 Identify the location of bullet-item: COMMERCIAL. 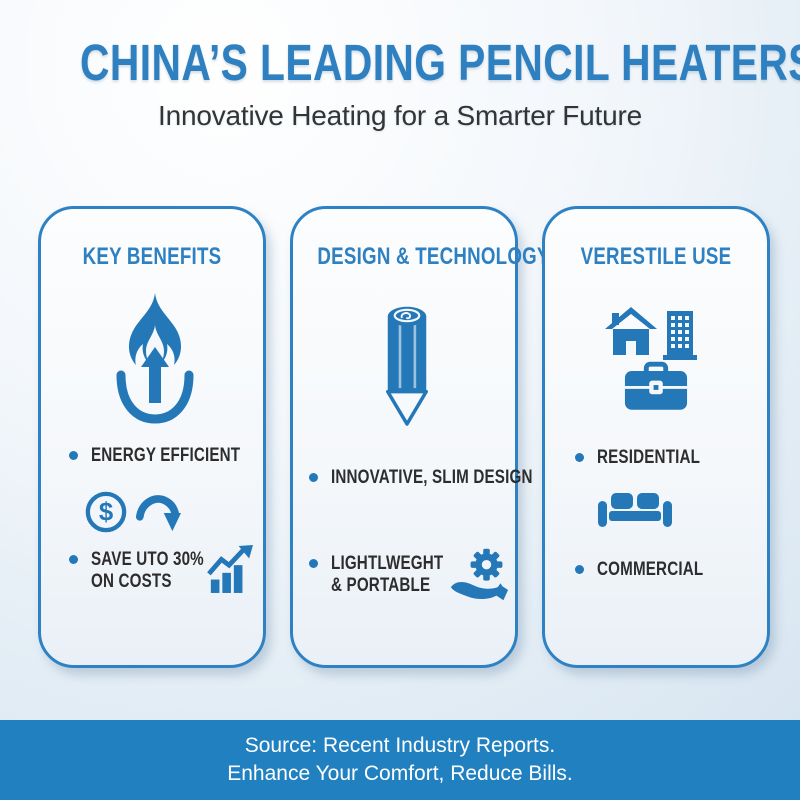
(652, 570).